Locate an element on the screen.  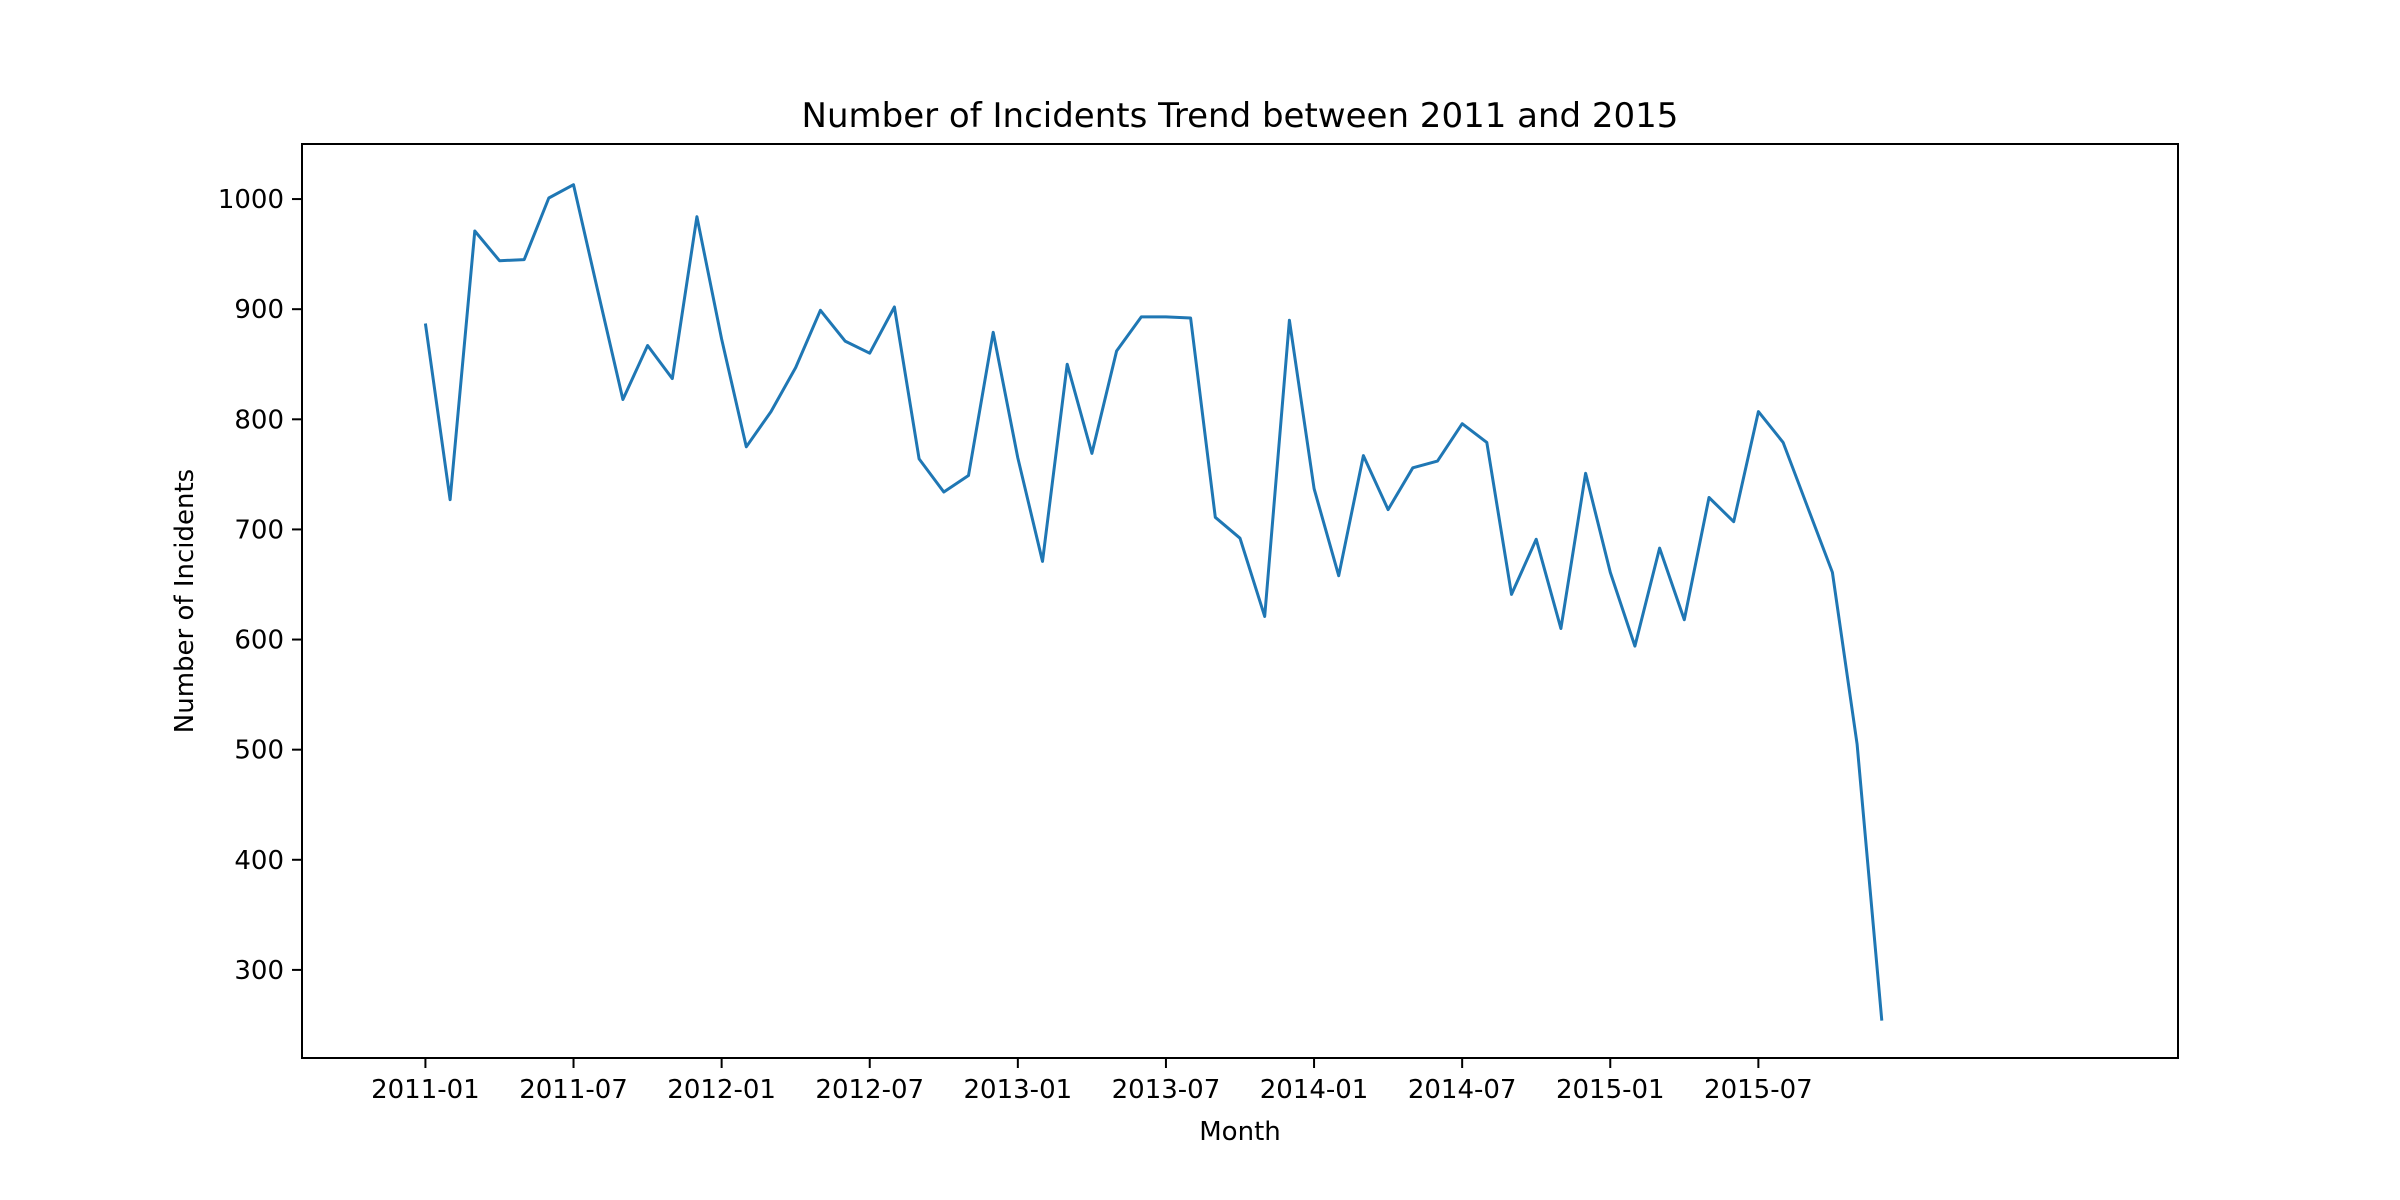
x-tick-label: 2014-07 is located at coordinates (1462, 1090).